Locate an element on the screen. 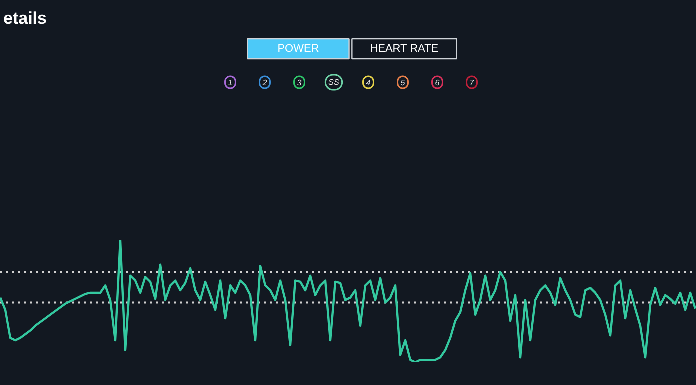 Image resolution: width=696 pixels, height=385 pixels. text: SS is located at coordinates (334, 82).